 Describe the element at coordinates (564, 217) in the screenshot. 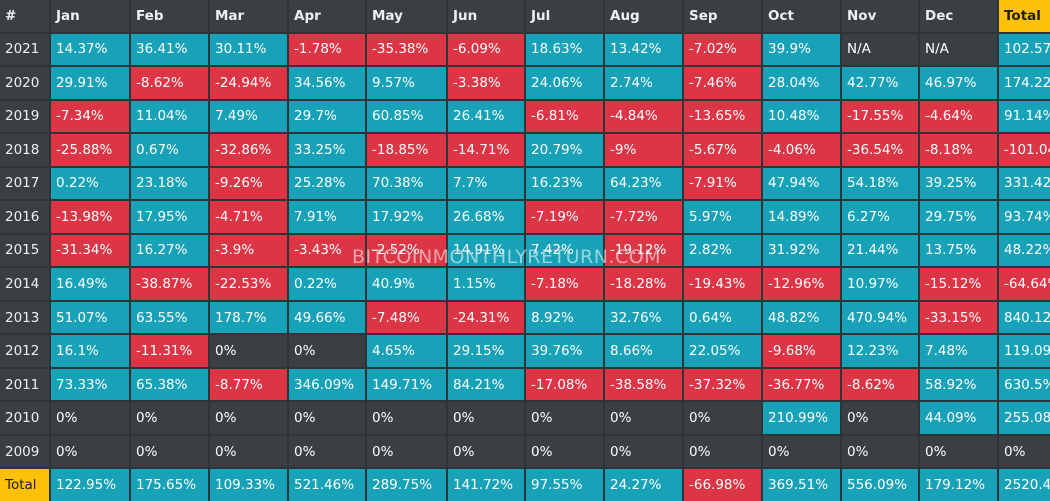

I see `return-cell: -7.19%` at that location.